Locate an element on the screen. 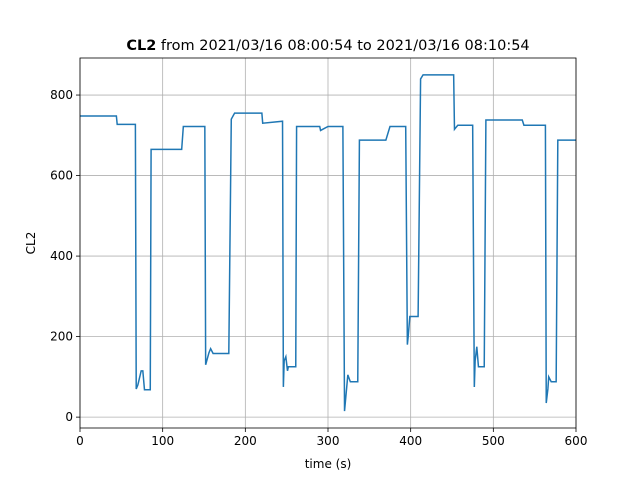  y-tick-label: 600 is located at coordinates (61, 176).